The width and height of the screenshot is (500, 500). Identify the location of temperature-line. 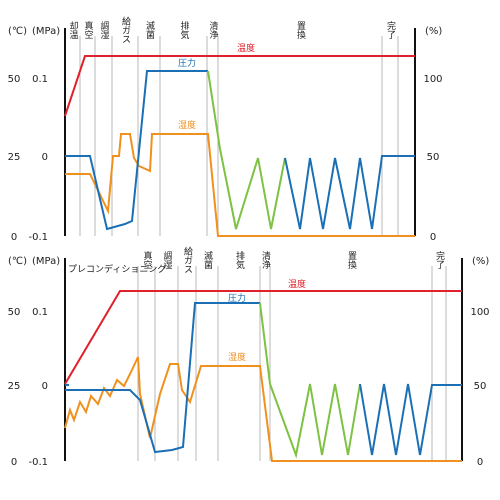
(239, 86).